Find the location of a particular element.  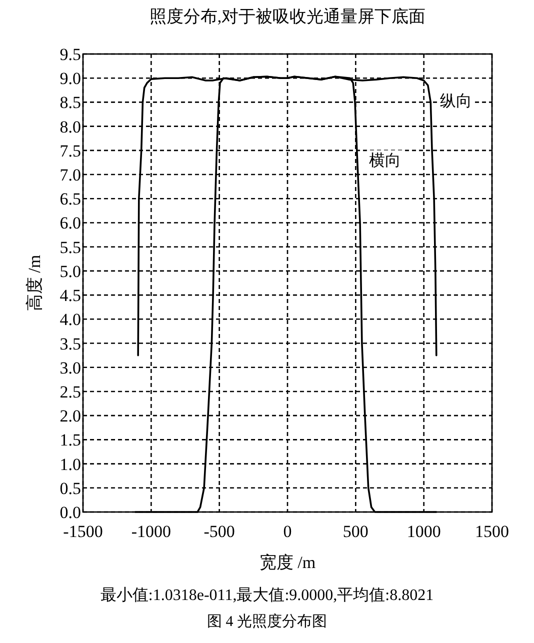

y-tick-label: 6.0 is located at coordinates (70, 223).